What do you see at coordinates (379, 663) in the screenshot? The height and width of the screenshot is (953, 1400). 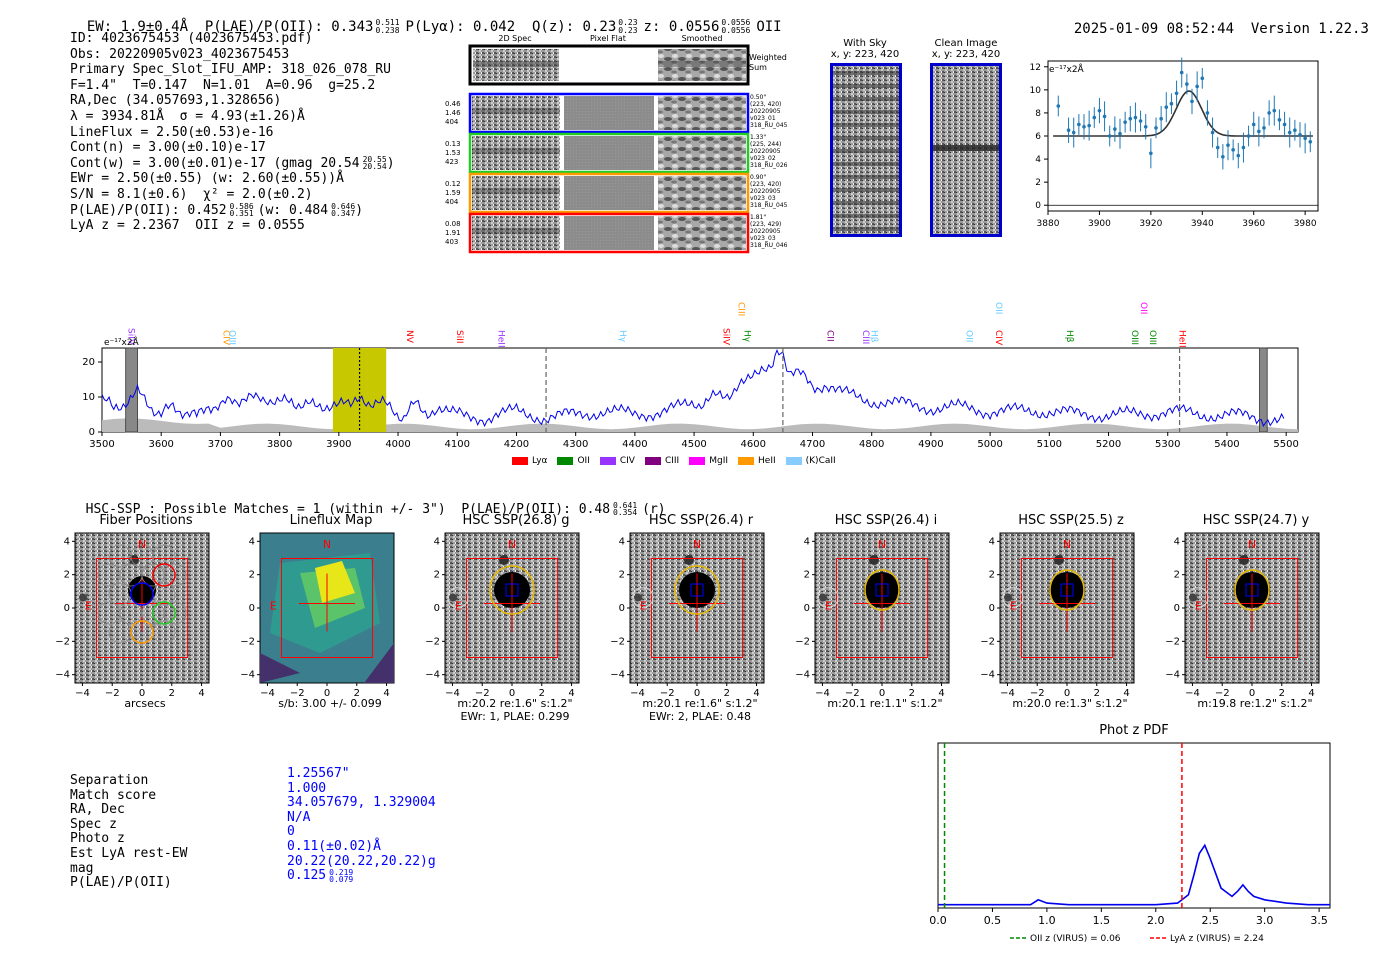 I see `lineflux-low` at bounding box center [379, 663].